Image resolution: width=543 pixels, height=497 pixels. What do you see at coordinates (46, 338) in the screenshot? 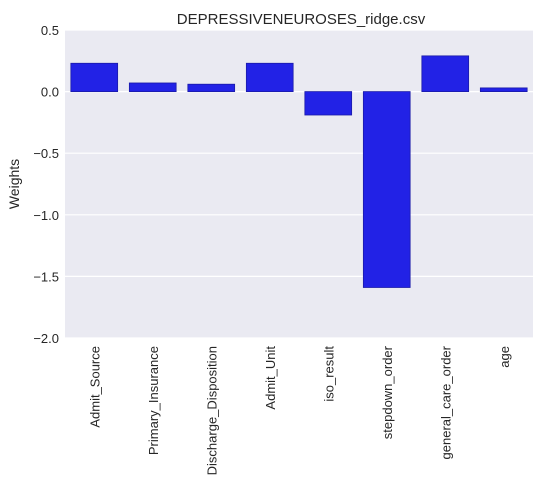
I see `y-tick-label: −2.0` at bounding box center [46, 338].